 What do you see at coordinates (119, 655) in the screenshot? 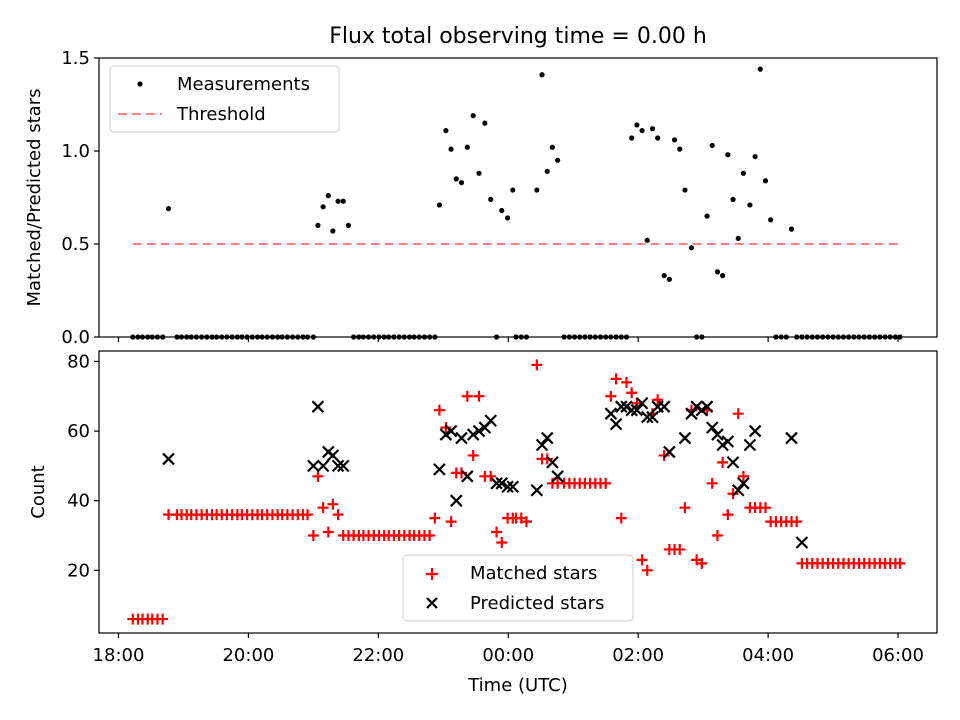
I see `x-tick-label: 18:00` at bounding box center [119, 655].